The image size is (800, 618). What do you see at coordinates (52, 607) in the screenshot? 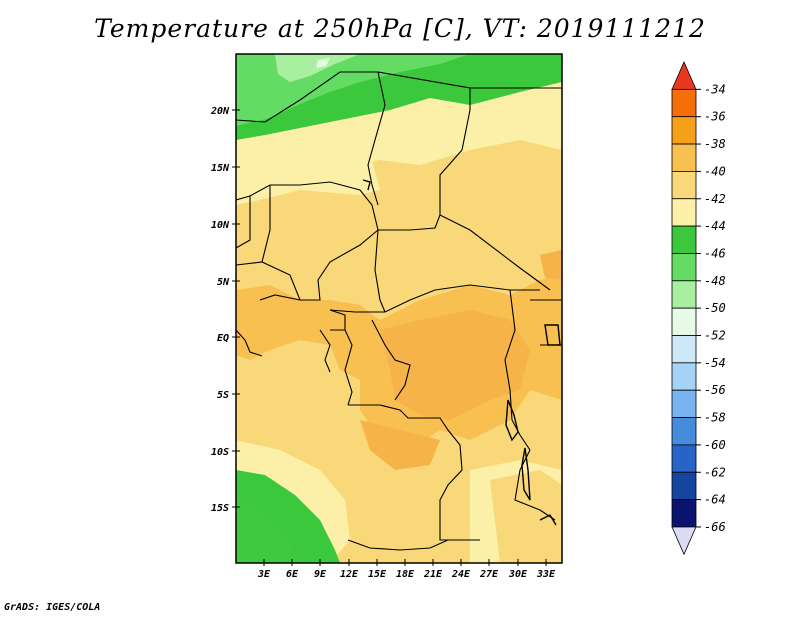
I see `grads-credit: GrADS: IGES/COLA` at bounding box center [52, 607].